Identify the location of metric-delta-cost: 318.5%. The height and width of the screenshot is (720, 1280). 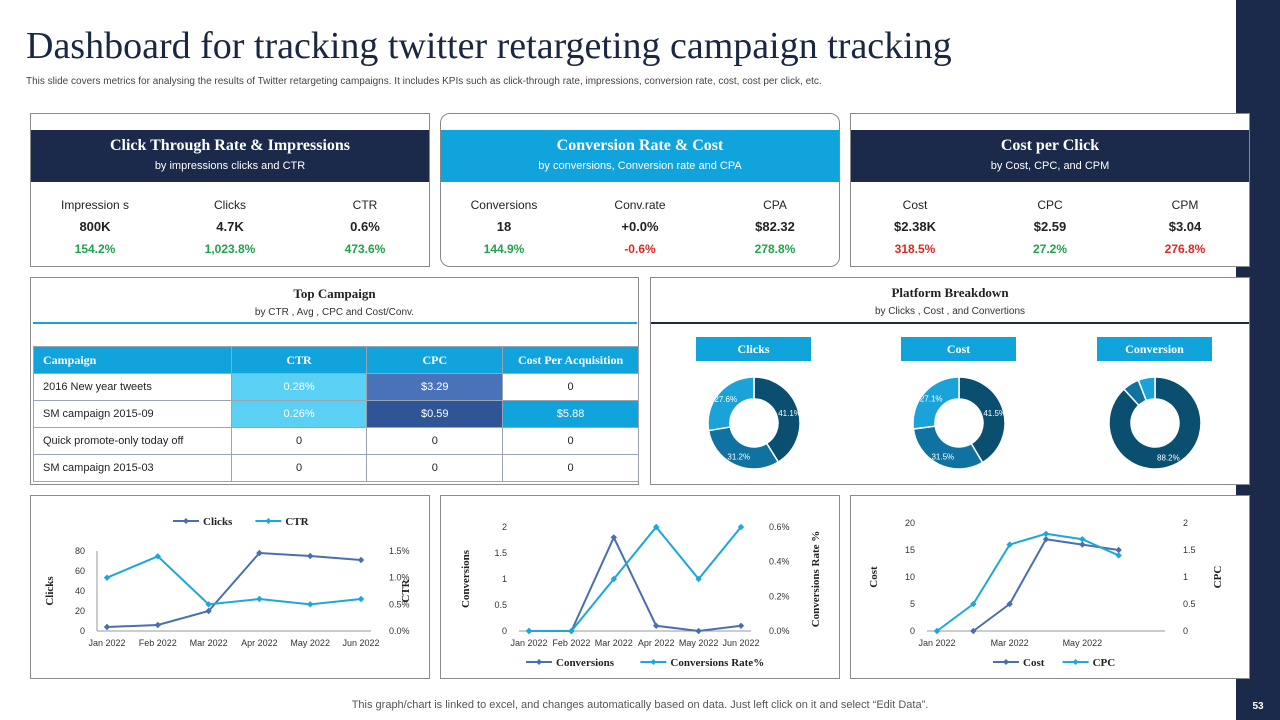
(915, 249).